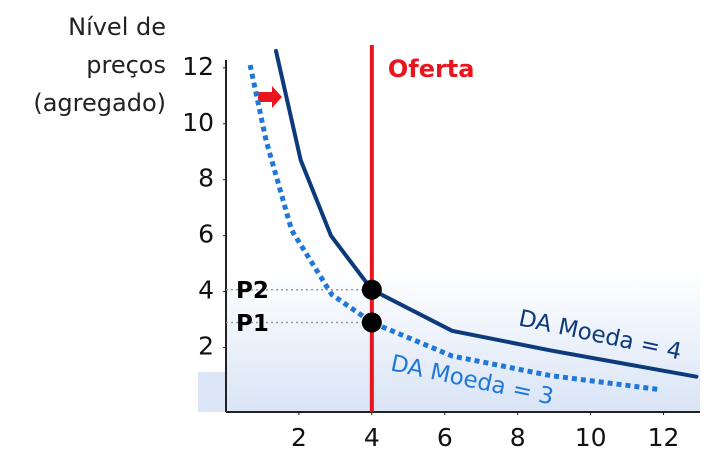  Describe the element at coordinates (206, 290) in the screenshot. I see `y-tick-label: 4` at that location.